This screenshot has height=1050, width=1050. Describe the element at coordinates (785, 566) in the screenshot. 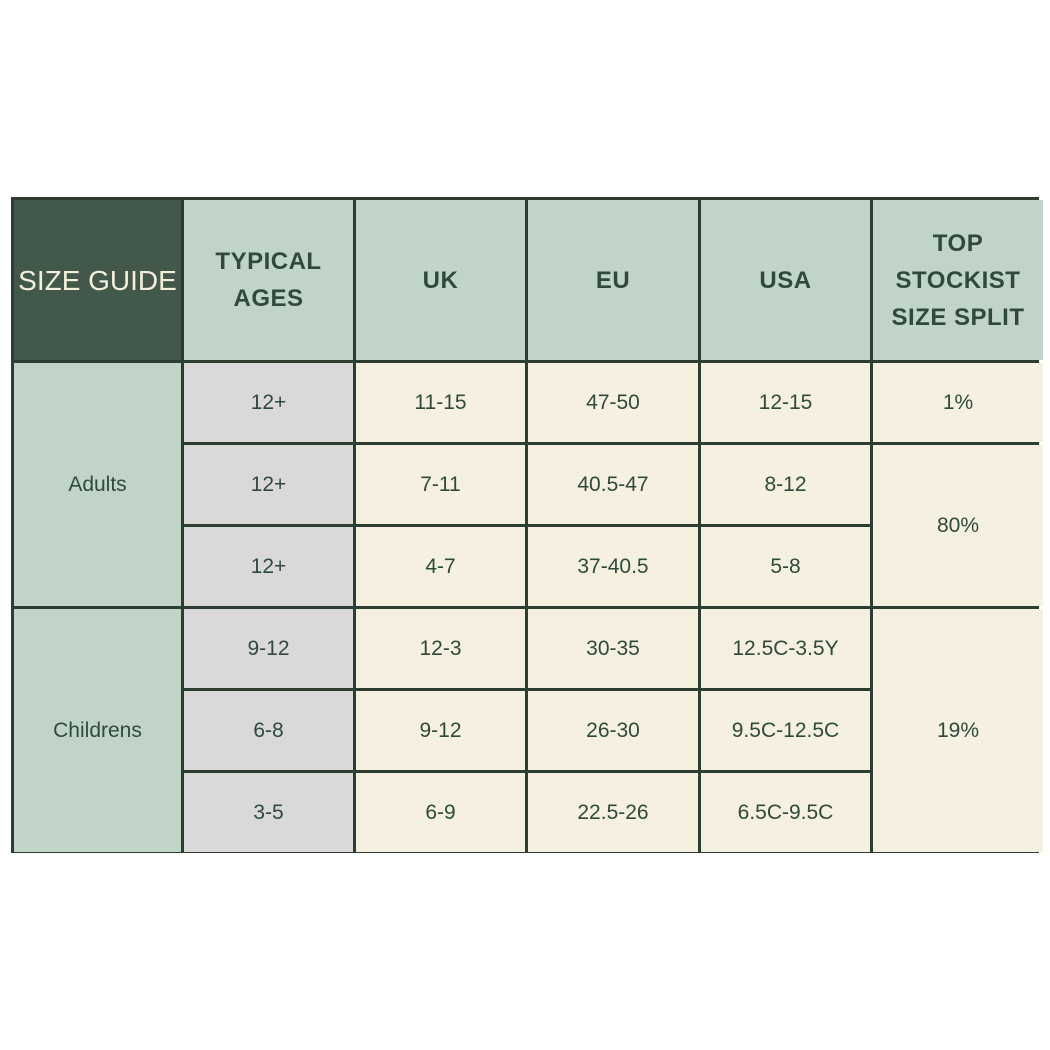

I see `usa-cell: 5-8` at that location.